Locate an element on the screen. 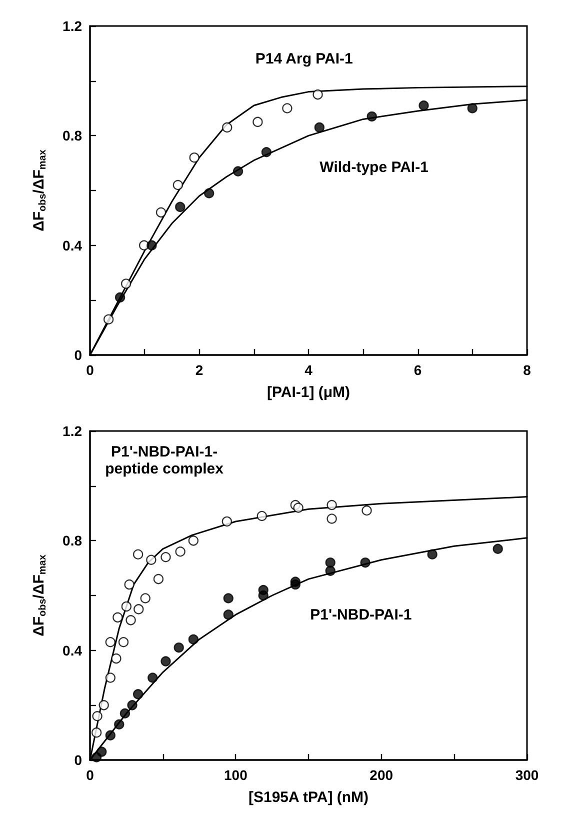 The width and height of the screenshot is (573, 827). x-axis-title: [S195A tPA] (nM) is located at coordinates (308, 797).